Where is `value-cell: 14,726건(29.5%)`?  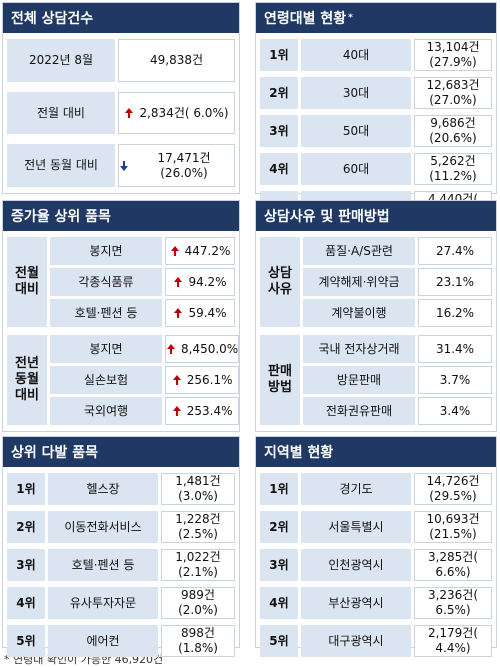
value-cell: 14,726건(29.5%) is located at coordinates (453, 489).